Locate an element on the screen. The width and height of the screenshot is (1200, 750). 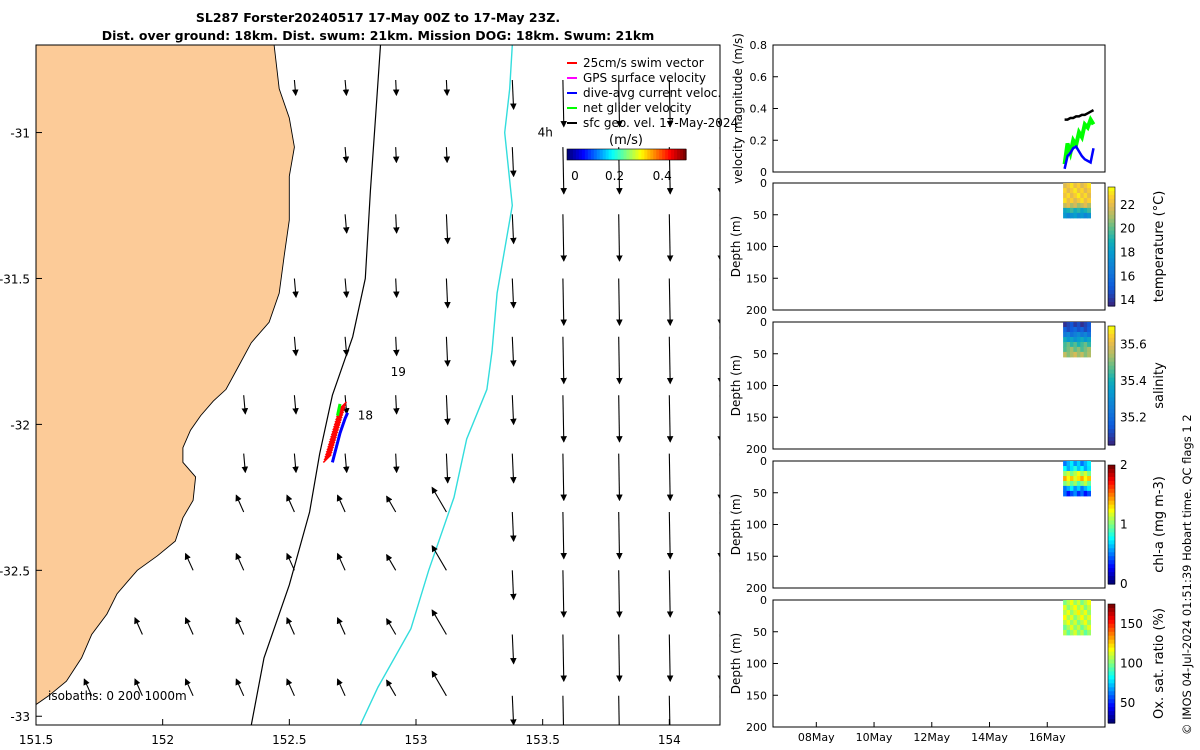
y-tick-label: 50 is located at coordinates (760, 493).